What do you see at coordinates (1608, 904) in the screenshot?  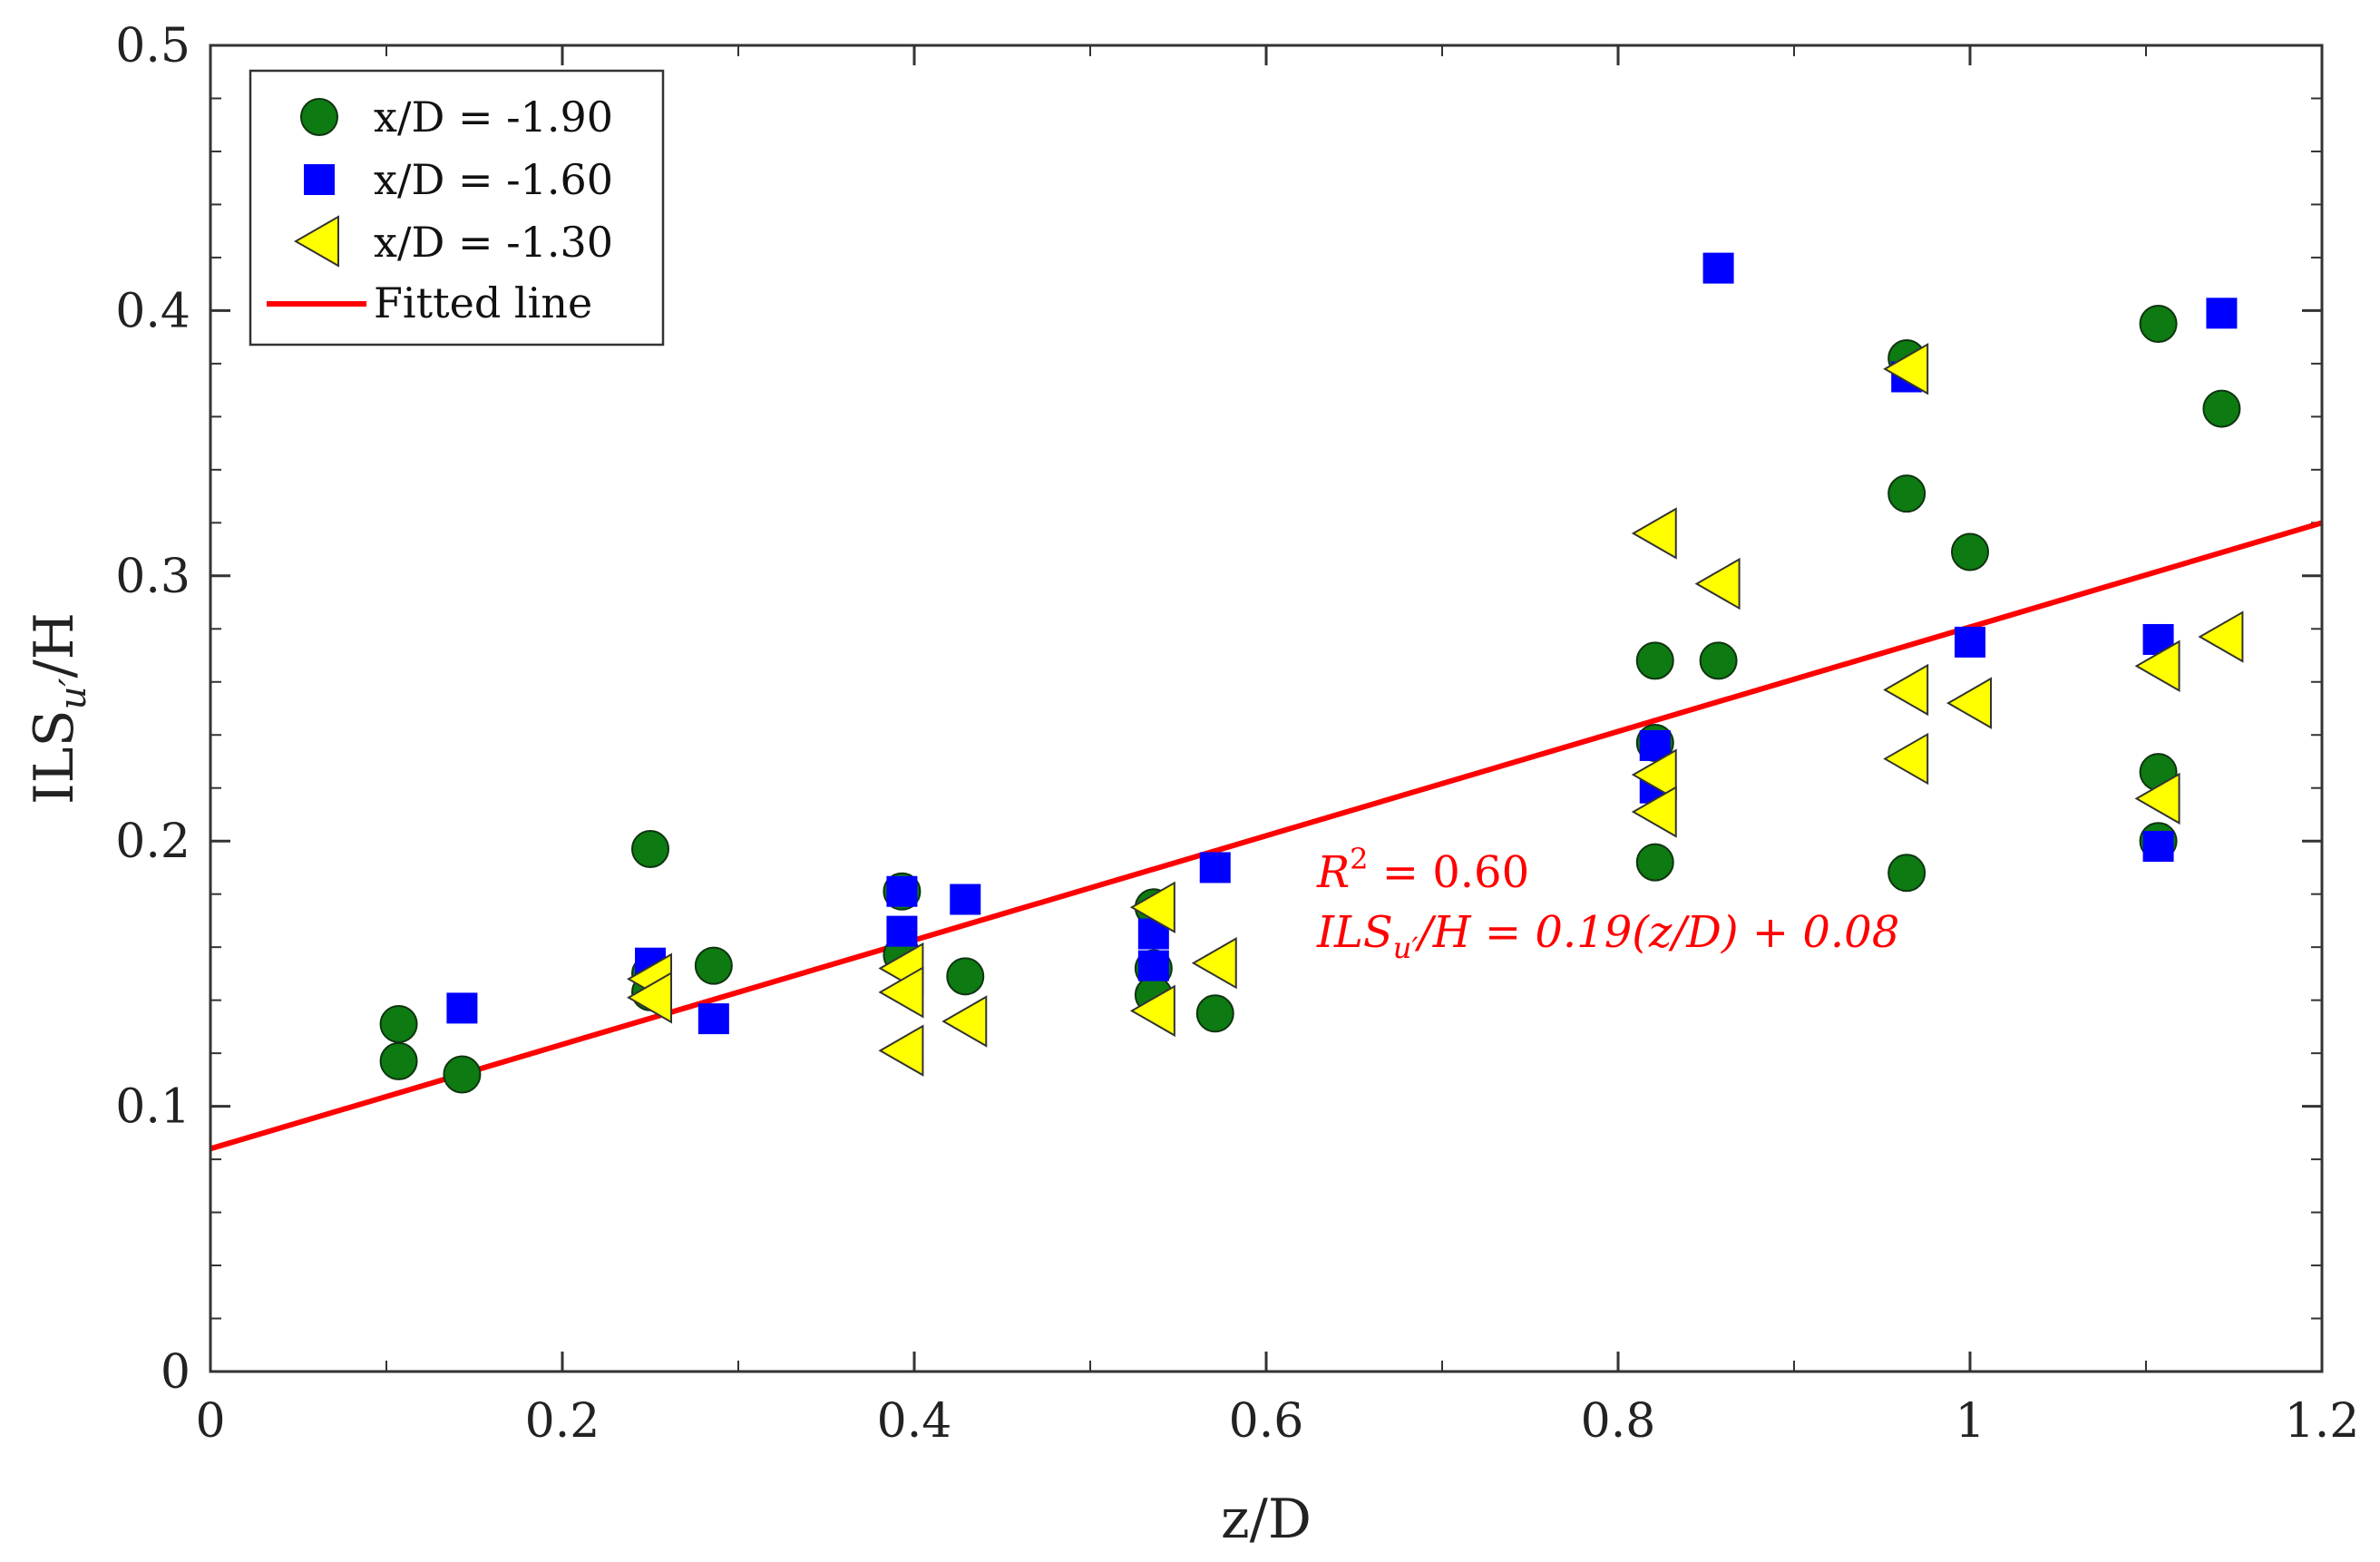 I see `fit-annotation: R2 = 0.60 ILSu′/H = 0.19(z/D) + 0.08` at bounding box center [1608, 904].